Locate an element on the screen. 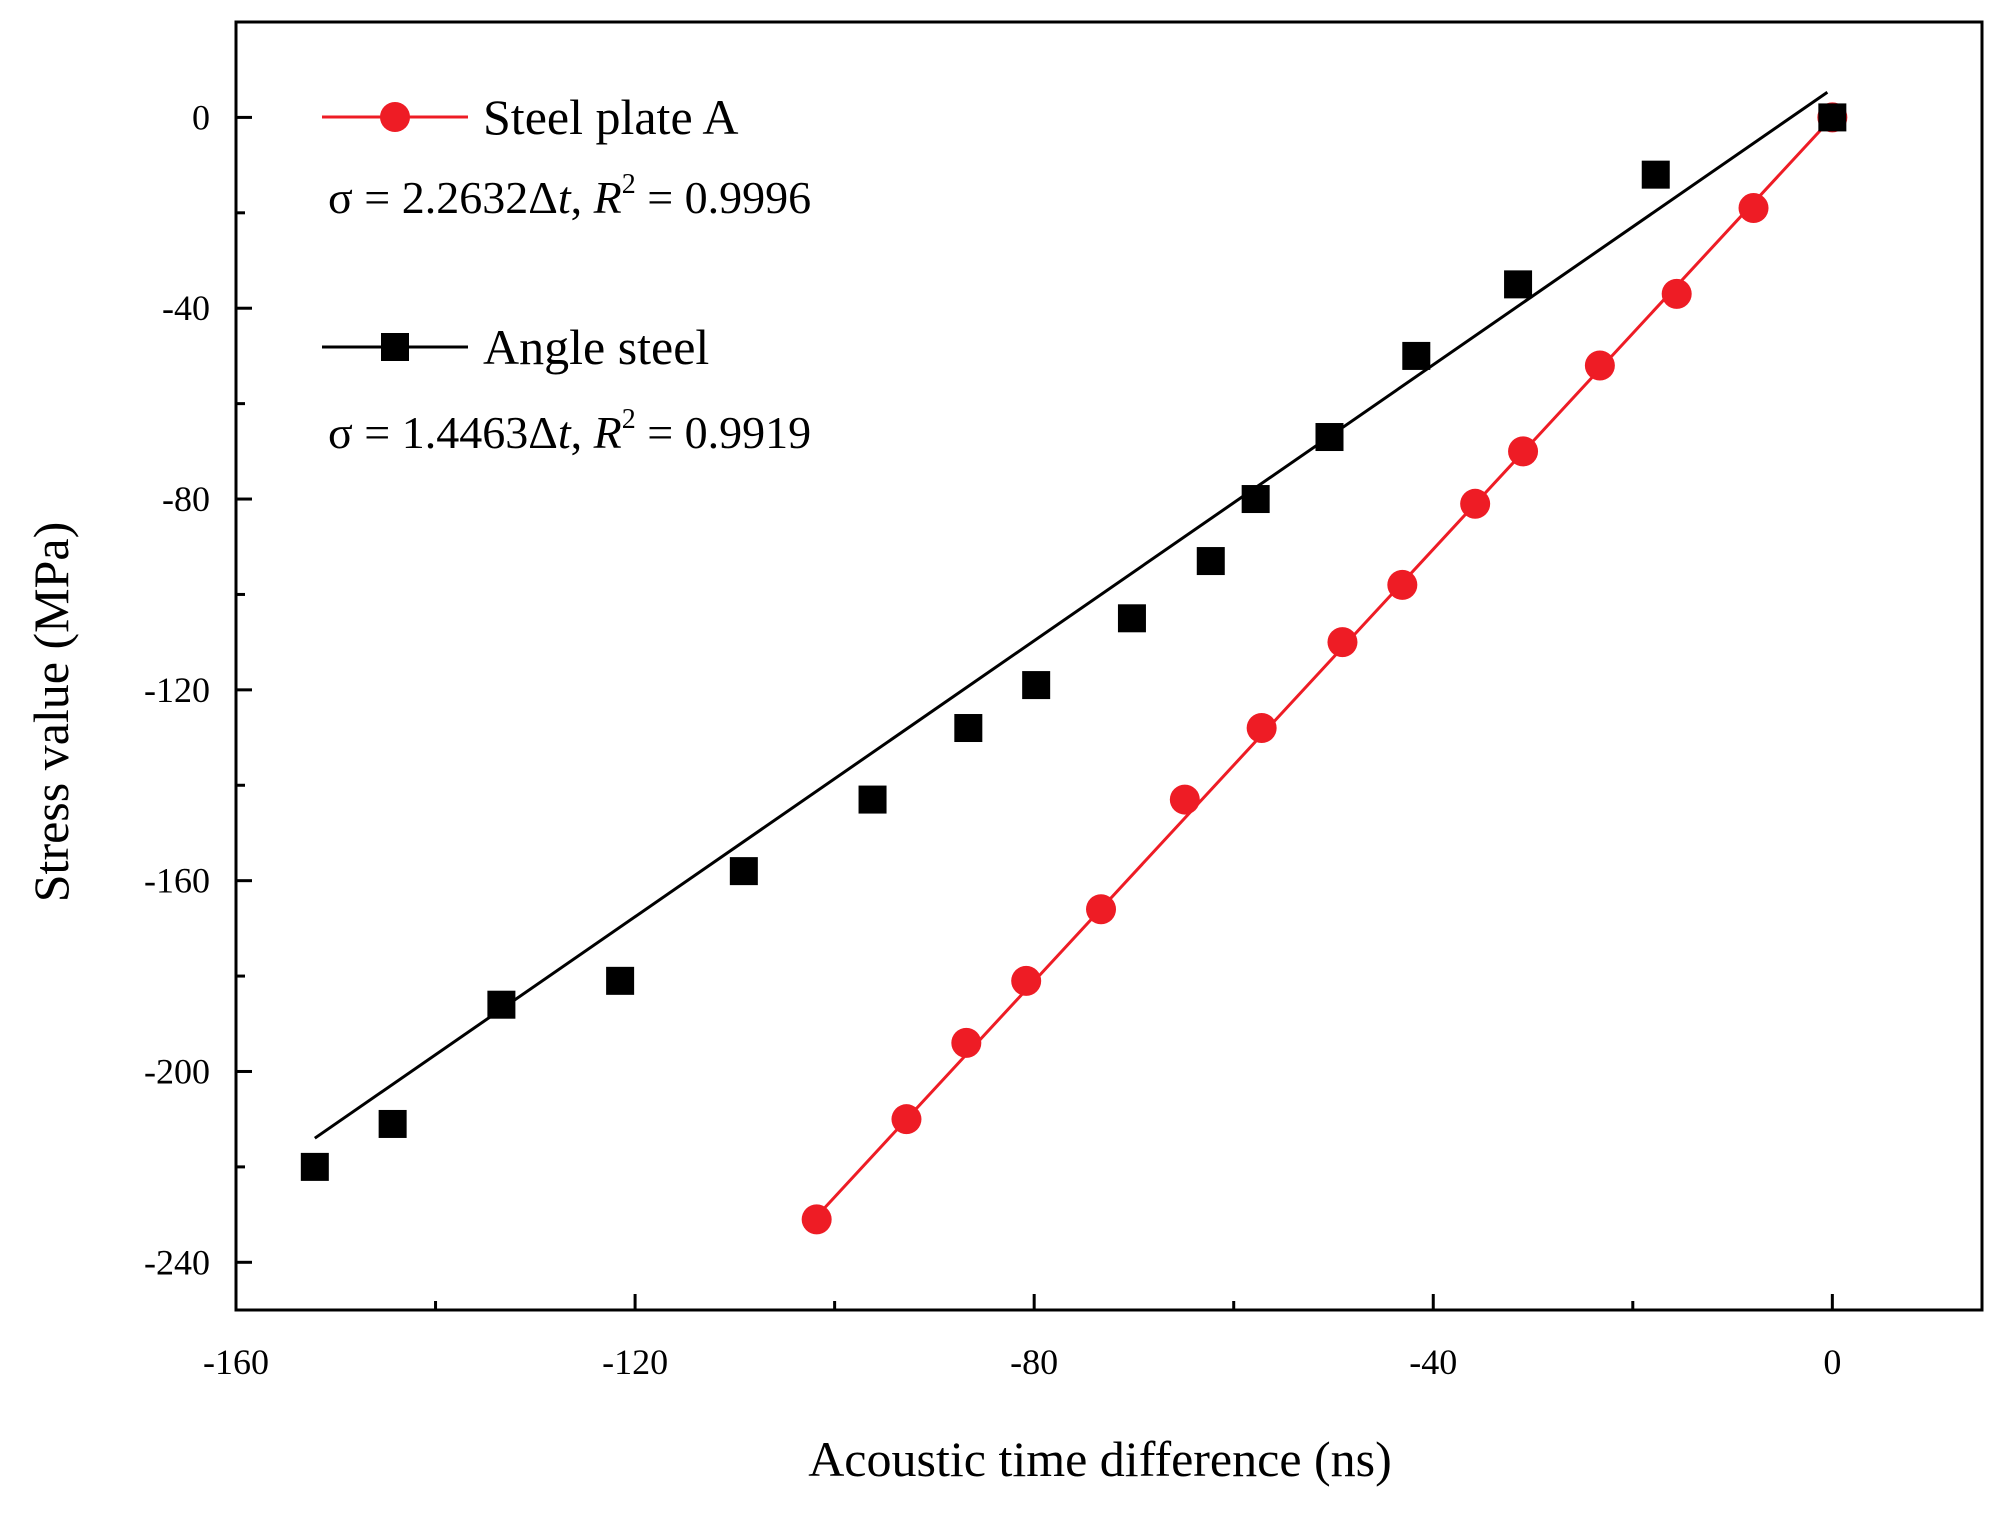 This screenshot has height=1518, width=2000. legend-label-steel-plate-a: Steel plate A is located at coordinates (611, 117).